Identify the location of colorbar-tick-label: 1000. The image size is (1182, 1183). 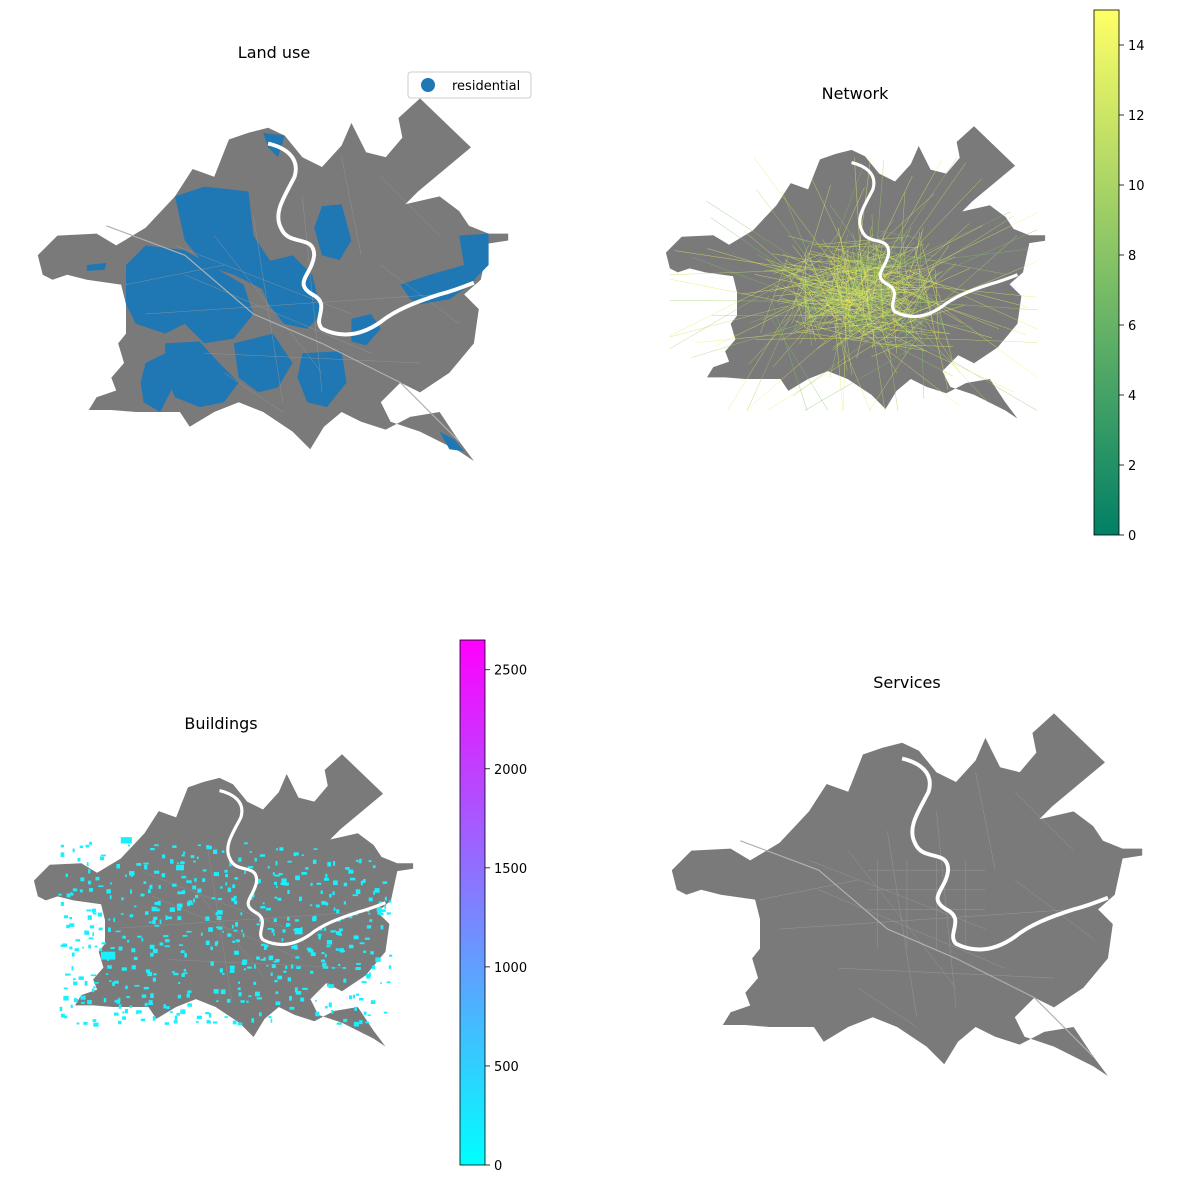
(510, 968).